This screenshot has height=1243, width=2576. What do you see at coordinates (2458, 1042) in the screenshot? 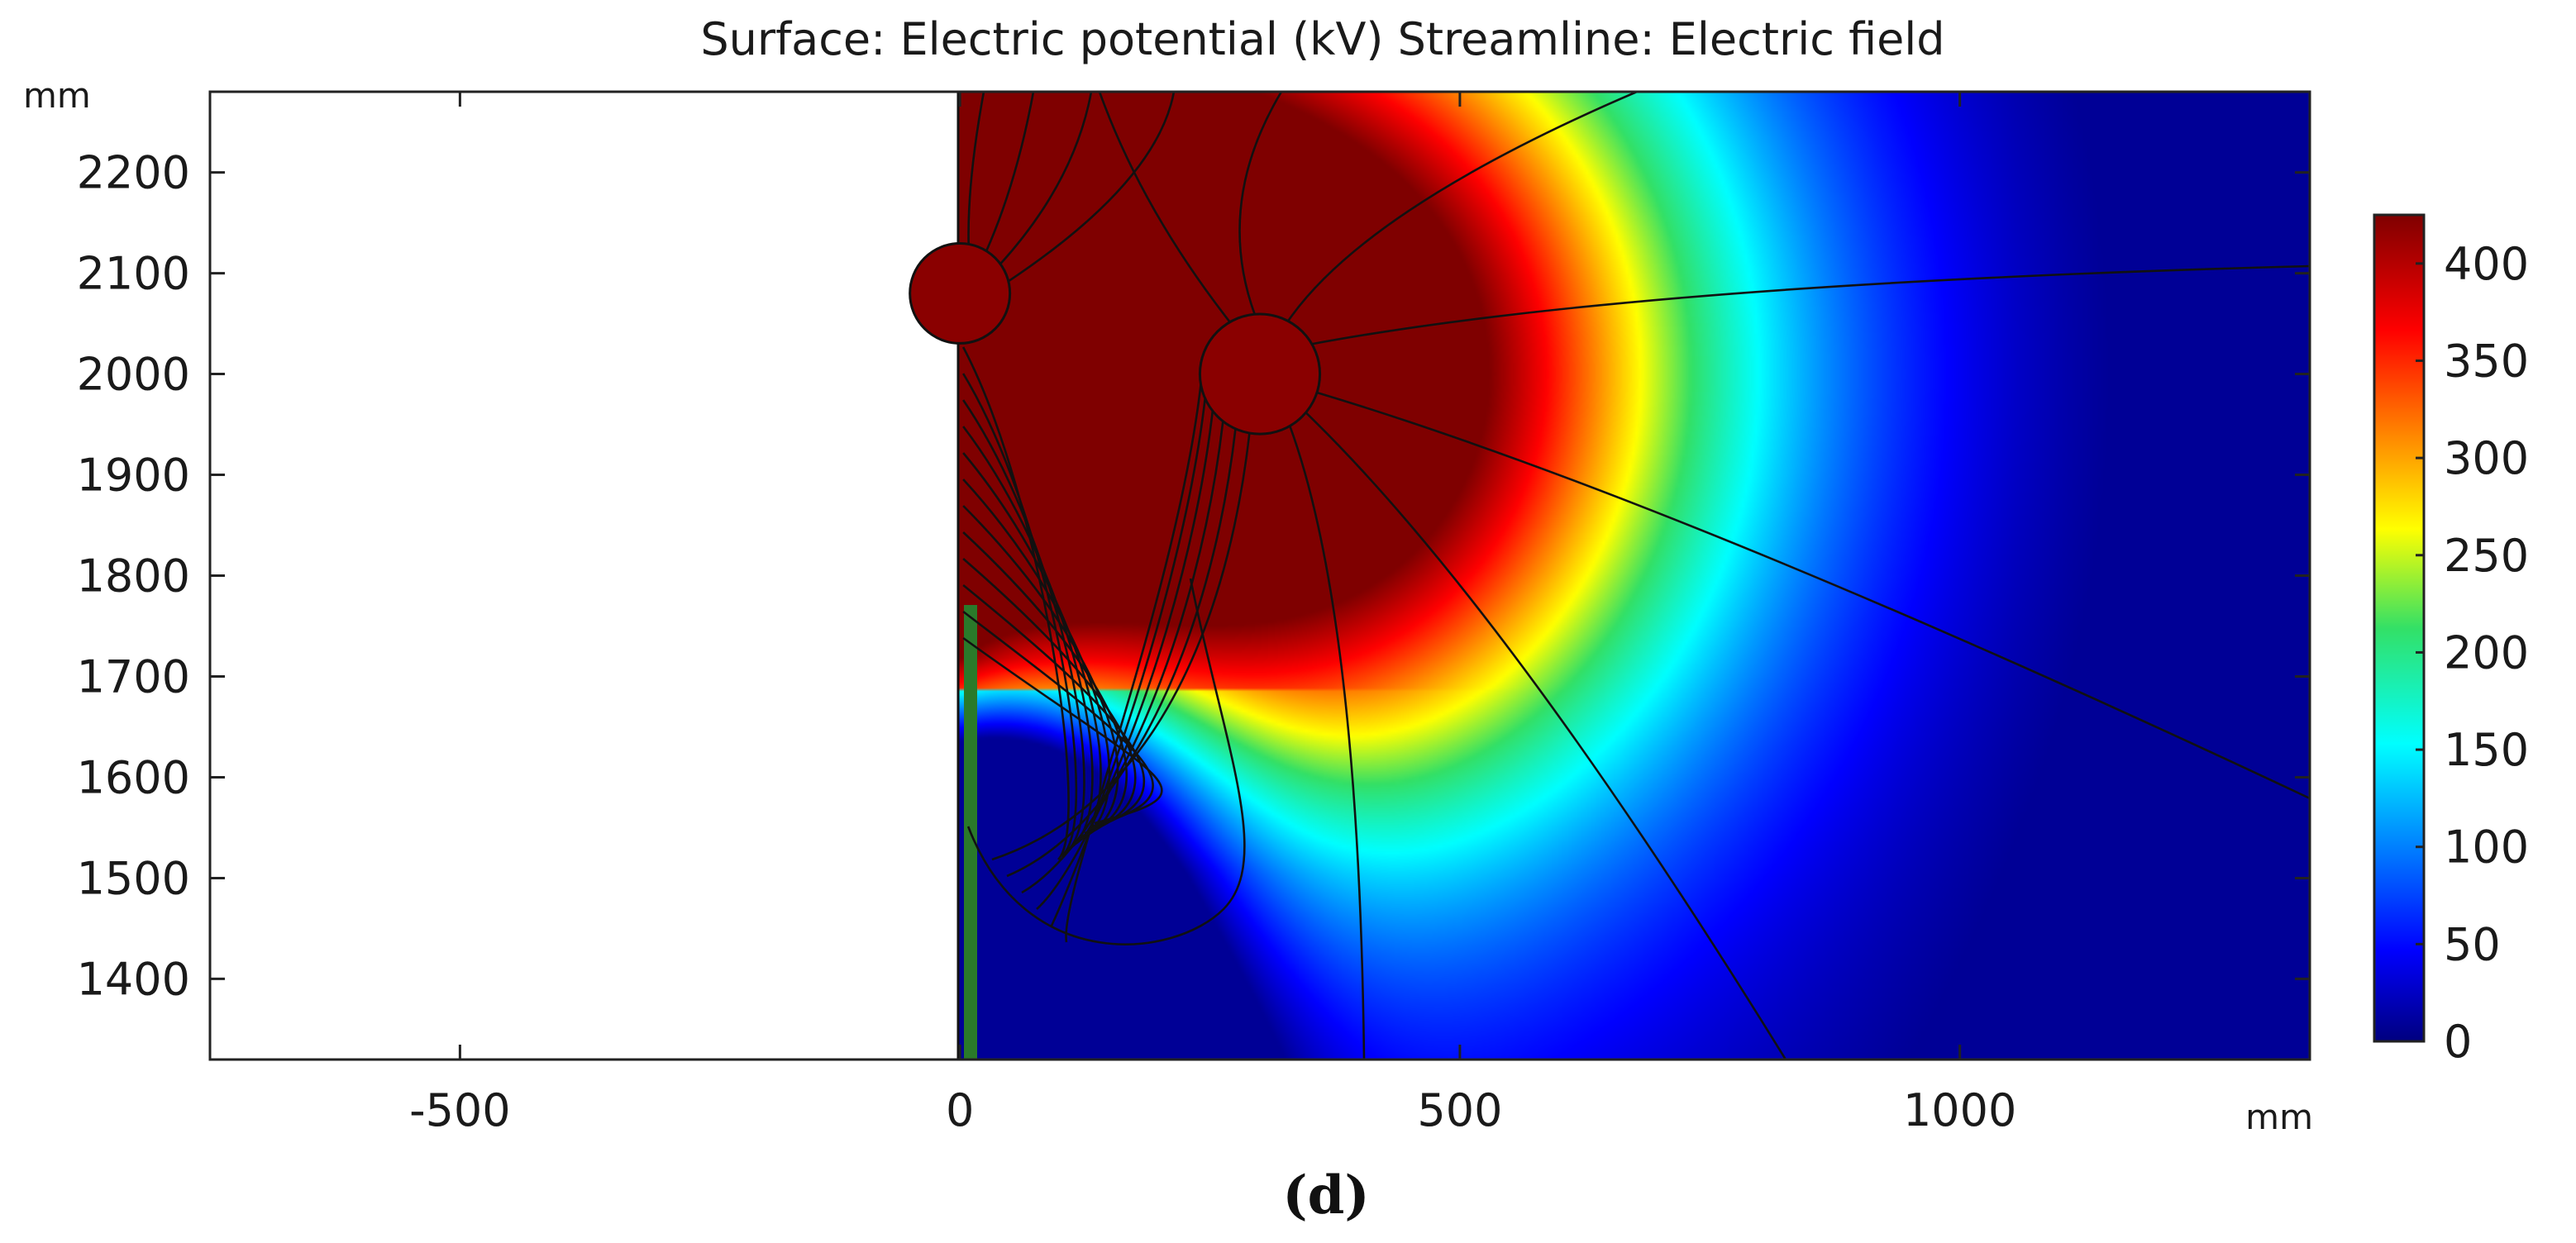
I see `colorbar-tick-label: 0` at bounding box center [2458, 1042].